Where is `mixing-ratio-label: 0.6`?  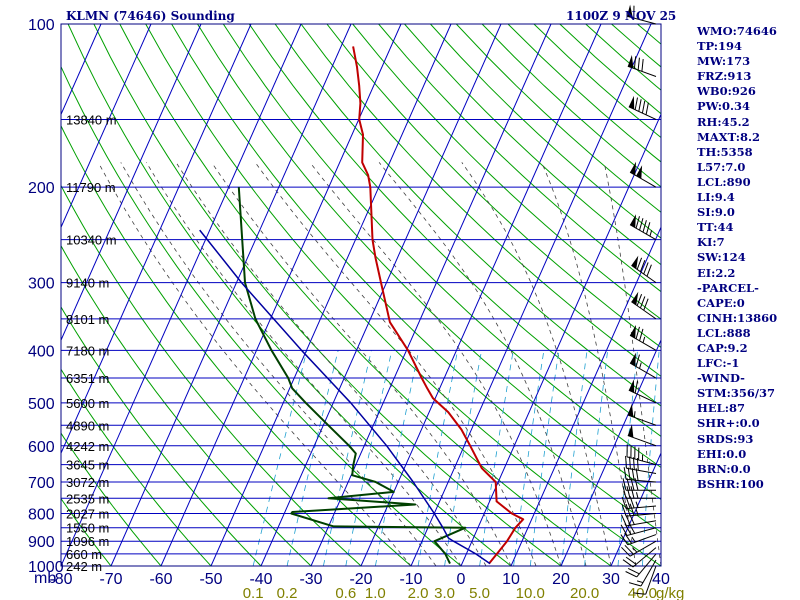 mixing-ratio-label: 0.6 is located at coordinates (345, 592).